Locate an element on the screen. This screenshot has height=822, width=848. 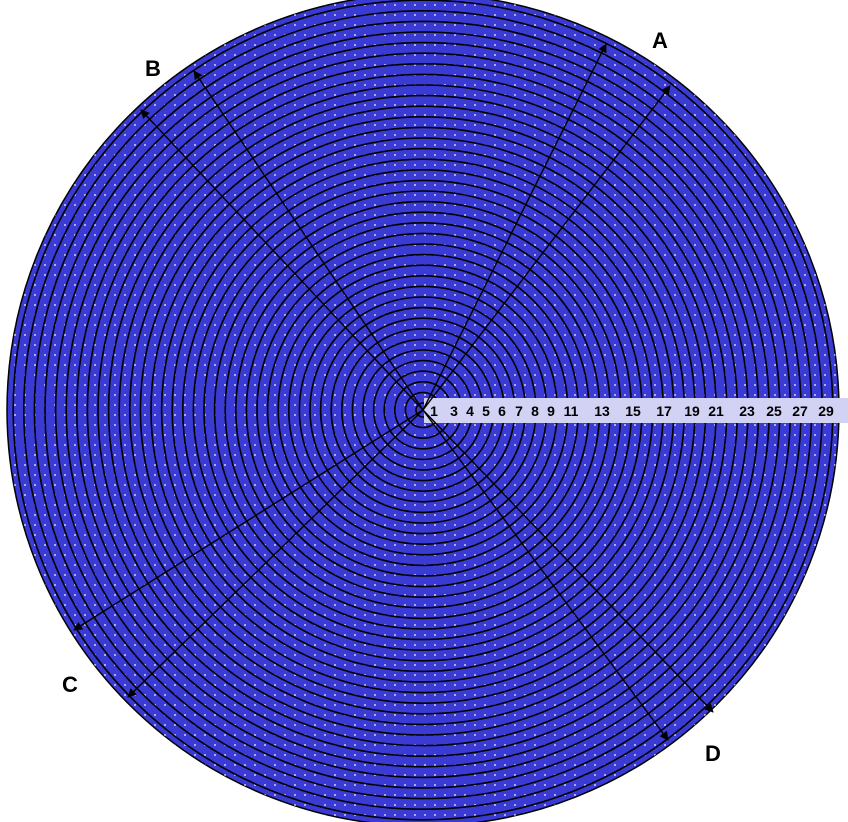
radial-arrow-a1 is located at coordinates (514, 227).